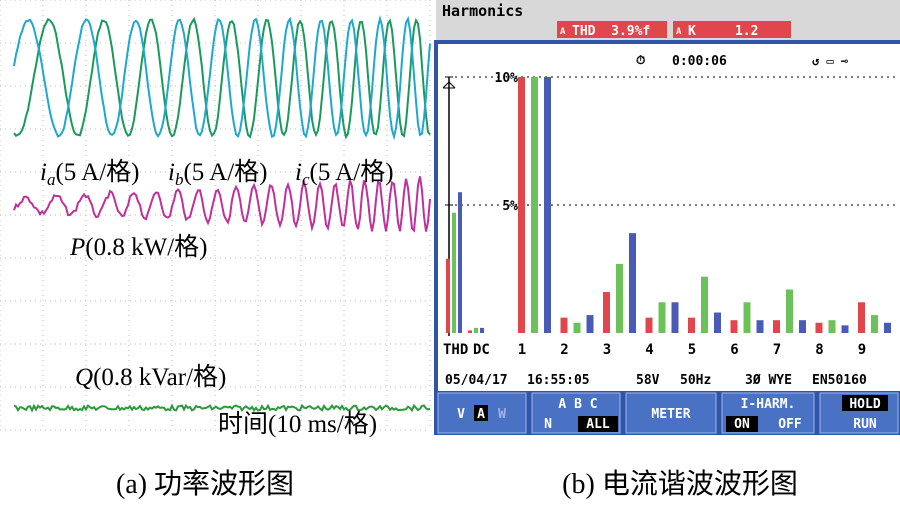  What do you see at coordinates (680, 484) in the screenshot?
I see `caption: (b) 电流谐波波形图` at bounding box center [680, 484].